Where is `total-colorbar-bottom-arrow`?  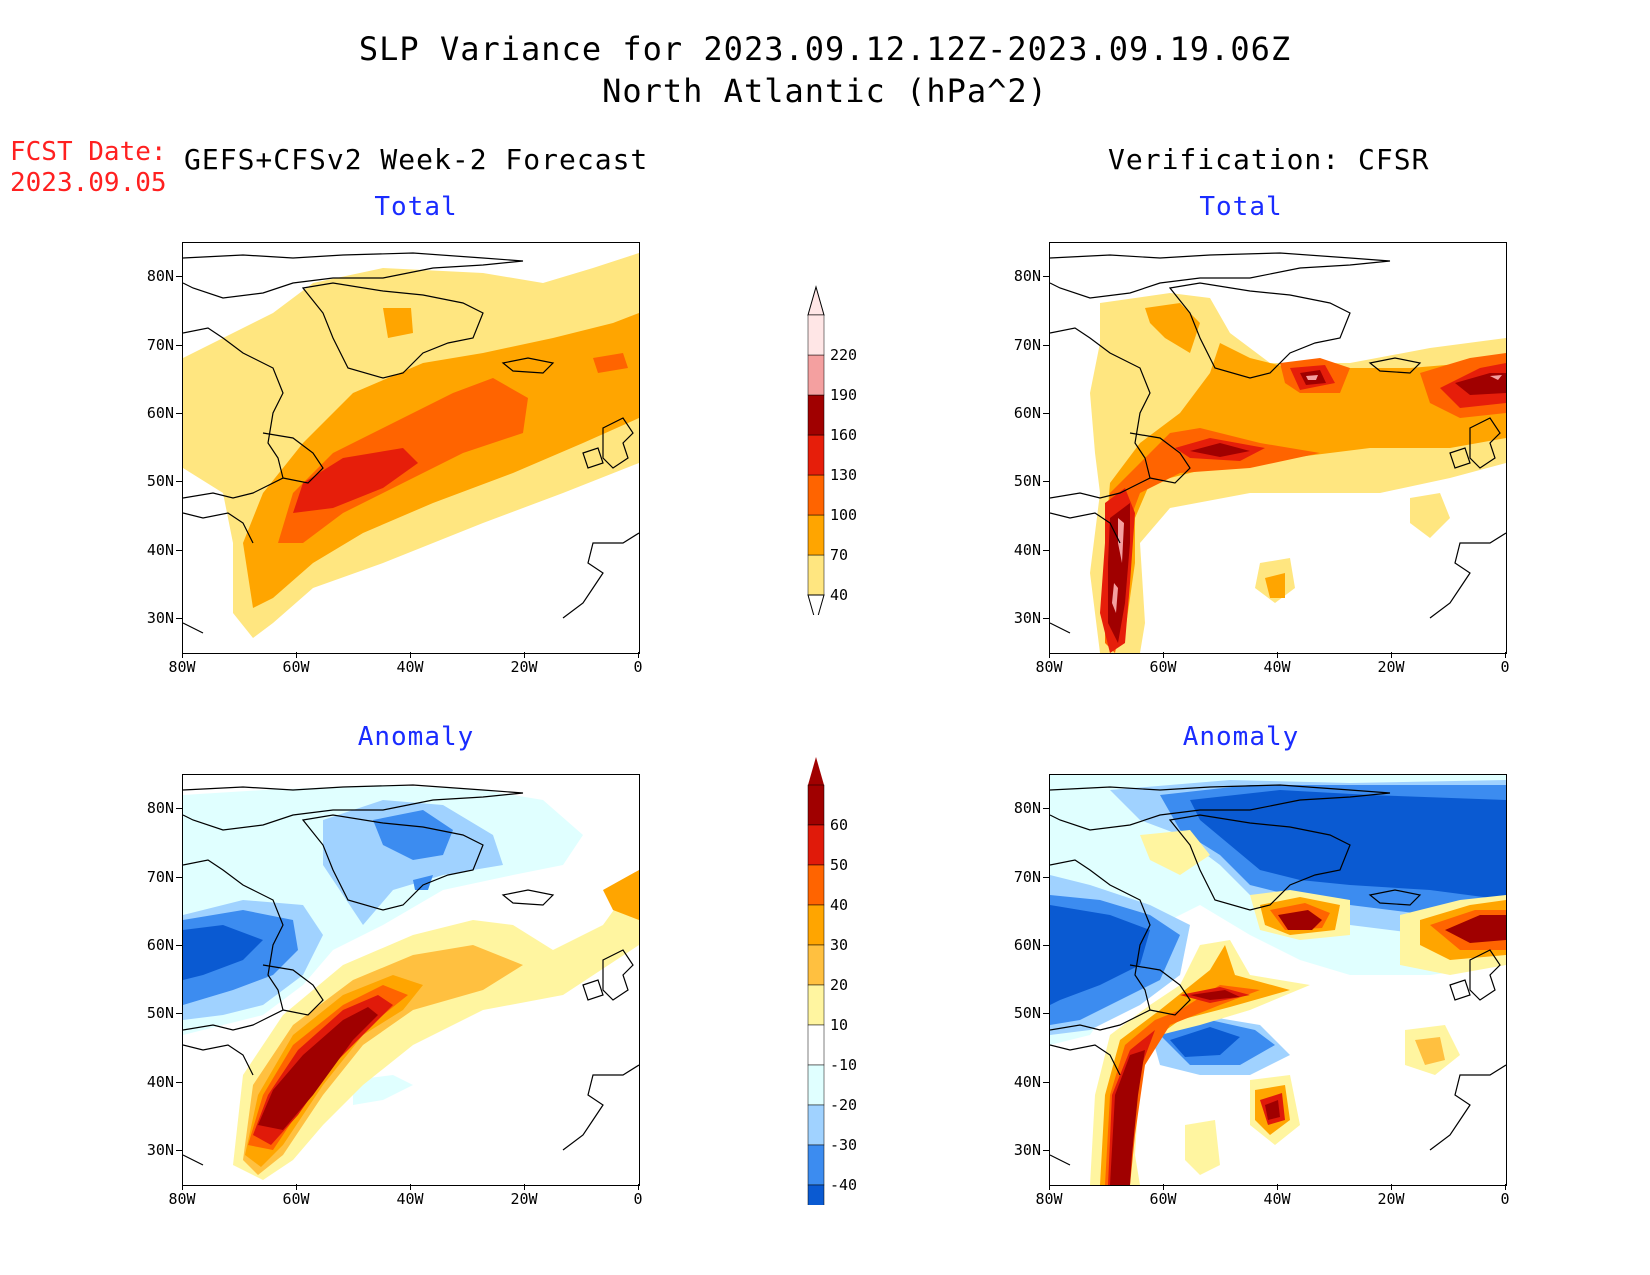
total-colorbar-bottom-arrow is located at coordinates (816, 609).